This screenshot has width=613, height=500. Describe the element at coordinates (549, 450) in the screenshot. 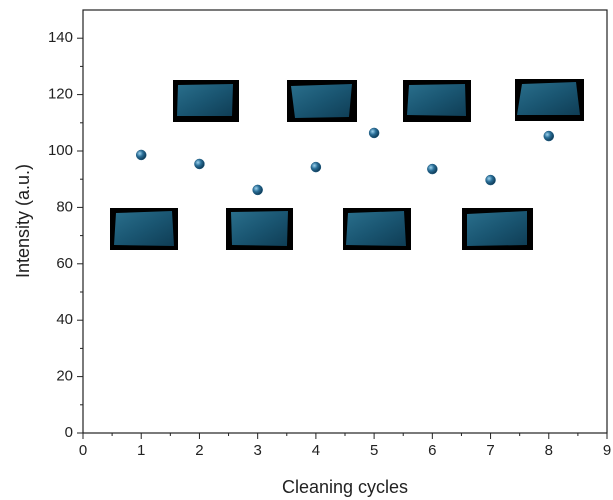

I see `x-tick-label: 8` at that location.